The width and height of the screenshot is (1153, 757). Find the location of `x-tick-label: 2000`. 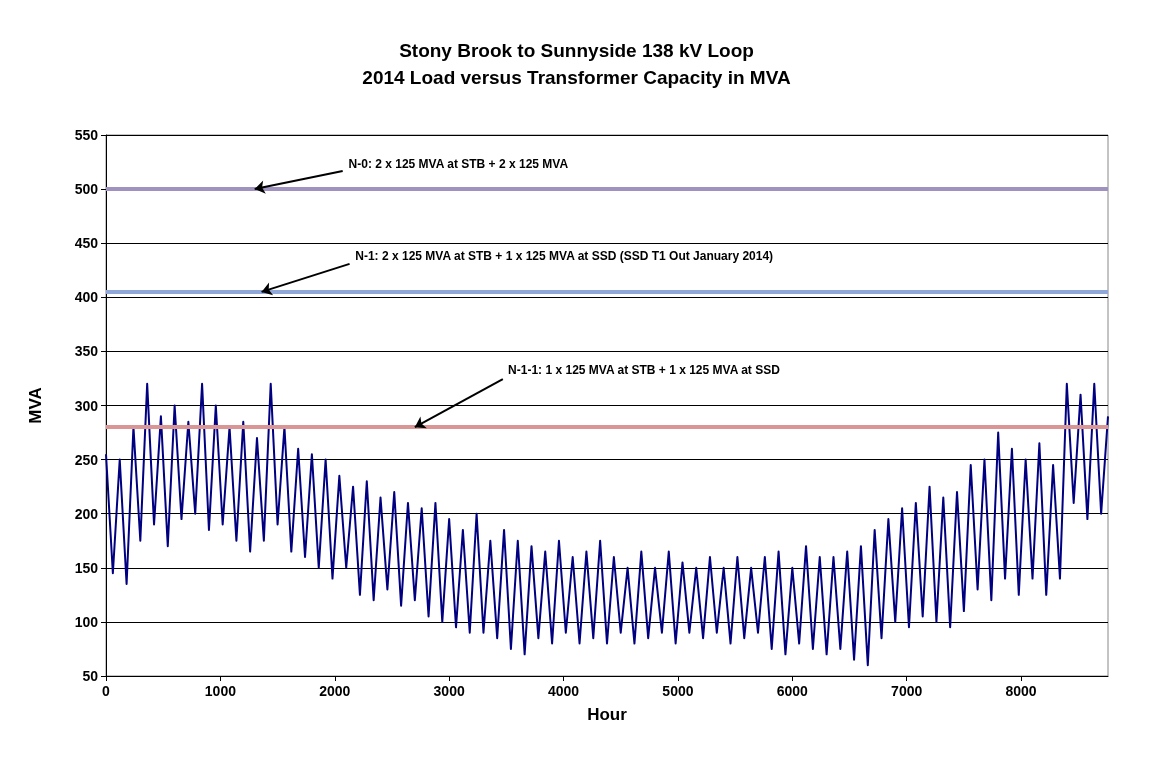

x-tick-label: 2000 is located at coordinates (335, 691).